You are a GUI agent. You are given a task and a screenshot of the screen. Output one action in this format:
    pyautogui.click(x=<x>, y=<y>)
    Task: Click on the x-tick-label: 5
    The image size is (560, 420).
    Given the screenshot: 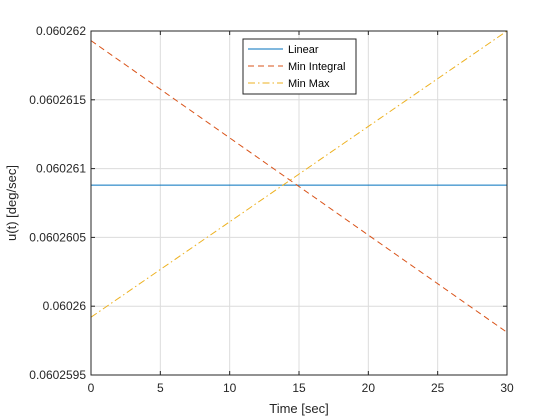 What is the action you would take?
    pyautogui.click(x=160, y=388)
    